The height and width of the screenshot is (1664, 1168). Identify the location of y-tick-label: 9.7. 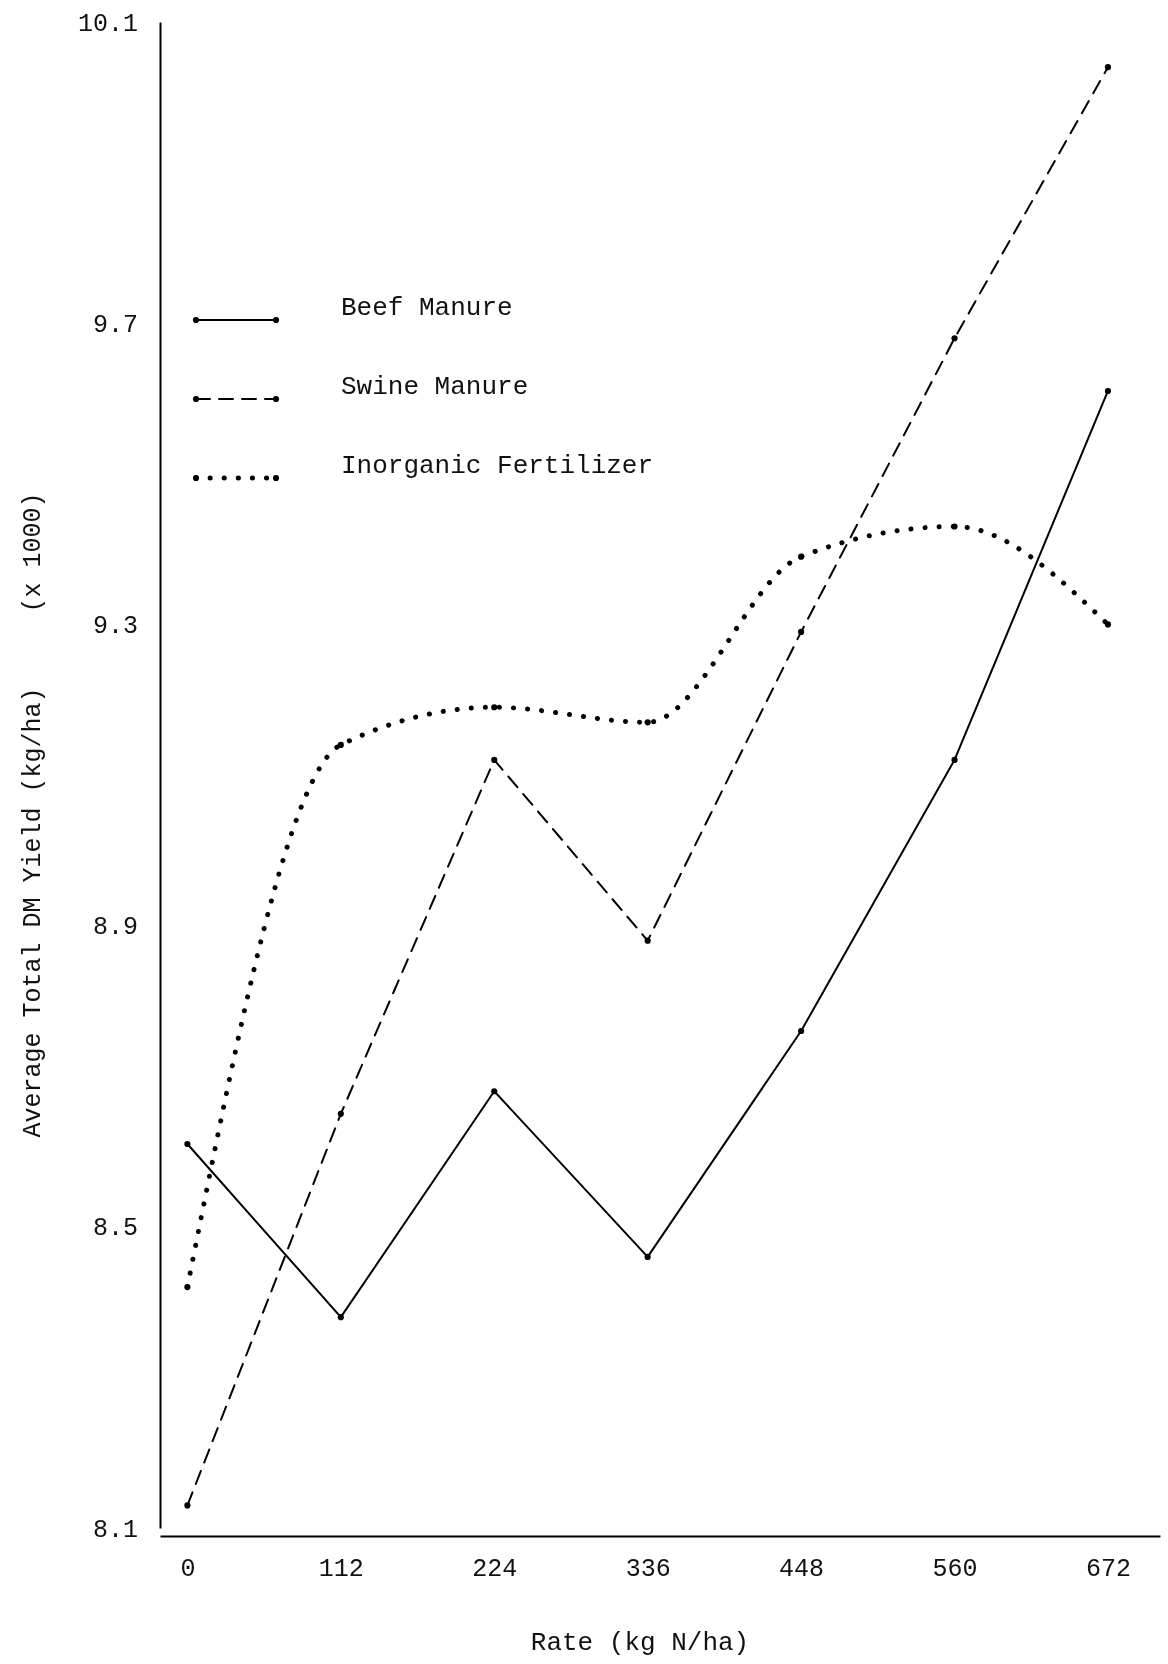
(115, 325).